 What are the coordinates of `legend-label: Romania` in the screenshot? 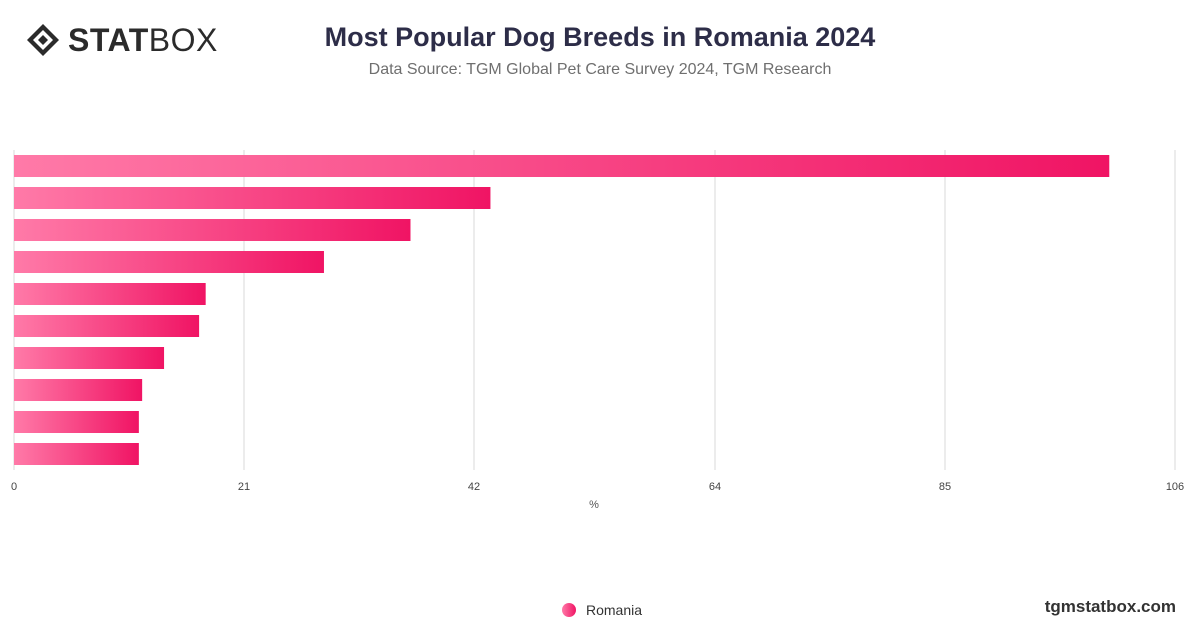 It's located at (614, 610).